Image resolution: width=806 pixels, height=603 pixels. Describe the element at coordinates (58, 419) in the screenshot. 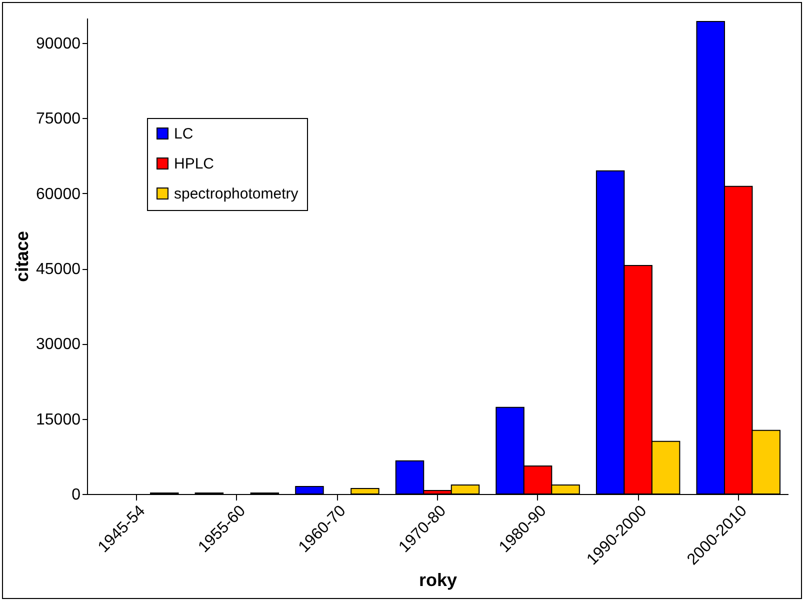

I see `y-tick-label: 15000` at that location.